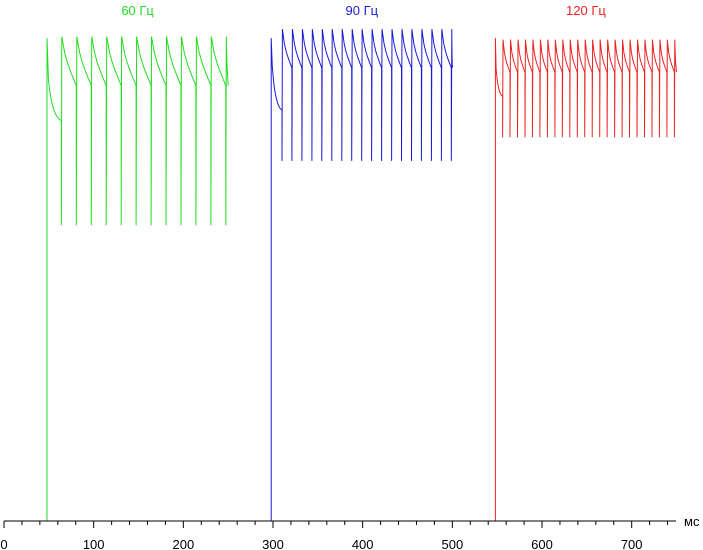 The height and width of the screenshot is (550, 703). I want to click on x-tick-label: 300, so click(273, 543).